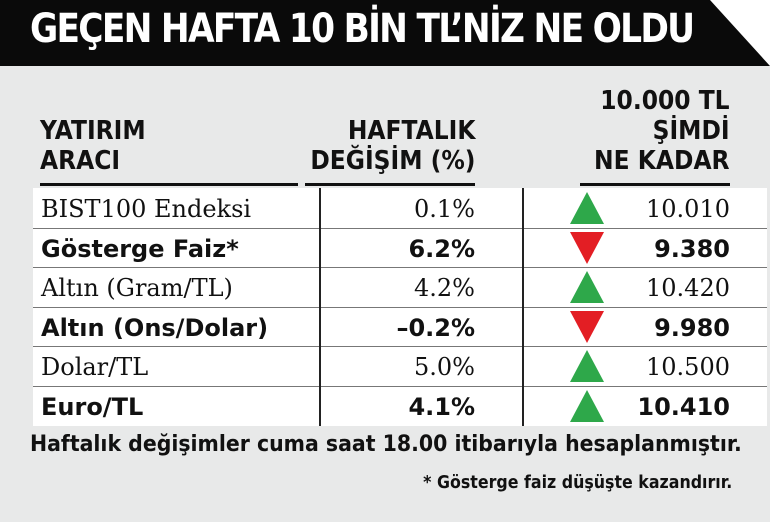 This screenshot has width=770, height=522. What do you see at coordinates (400, 208) in the screenshot?
I see `table-row: BIST100 Endeksi 0.1% 10.010` at bounding box center [400, 208].